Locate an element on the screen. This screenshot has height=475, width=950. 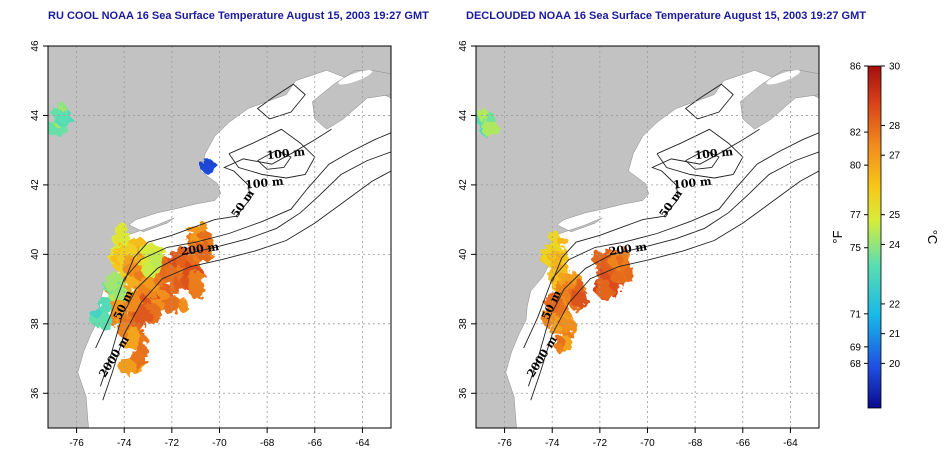
colorbar-label-c: 27 is located at coordinates (895, 156).